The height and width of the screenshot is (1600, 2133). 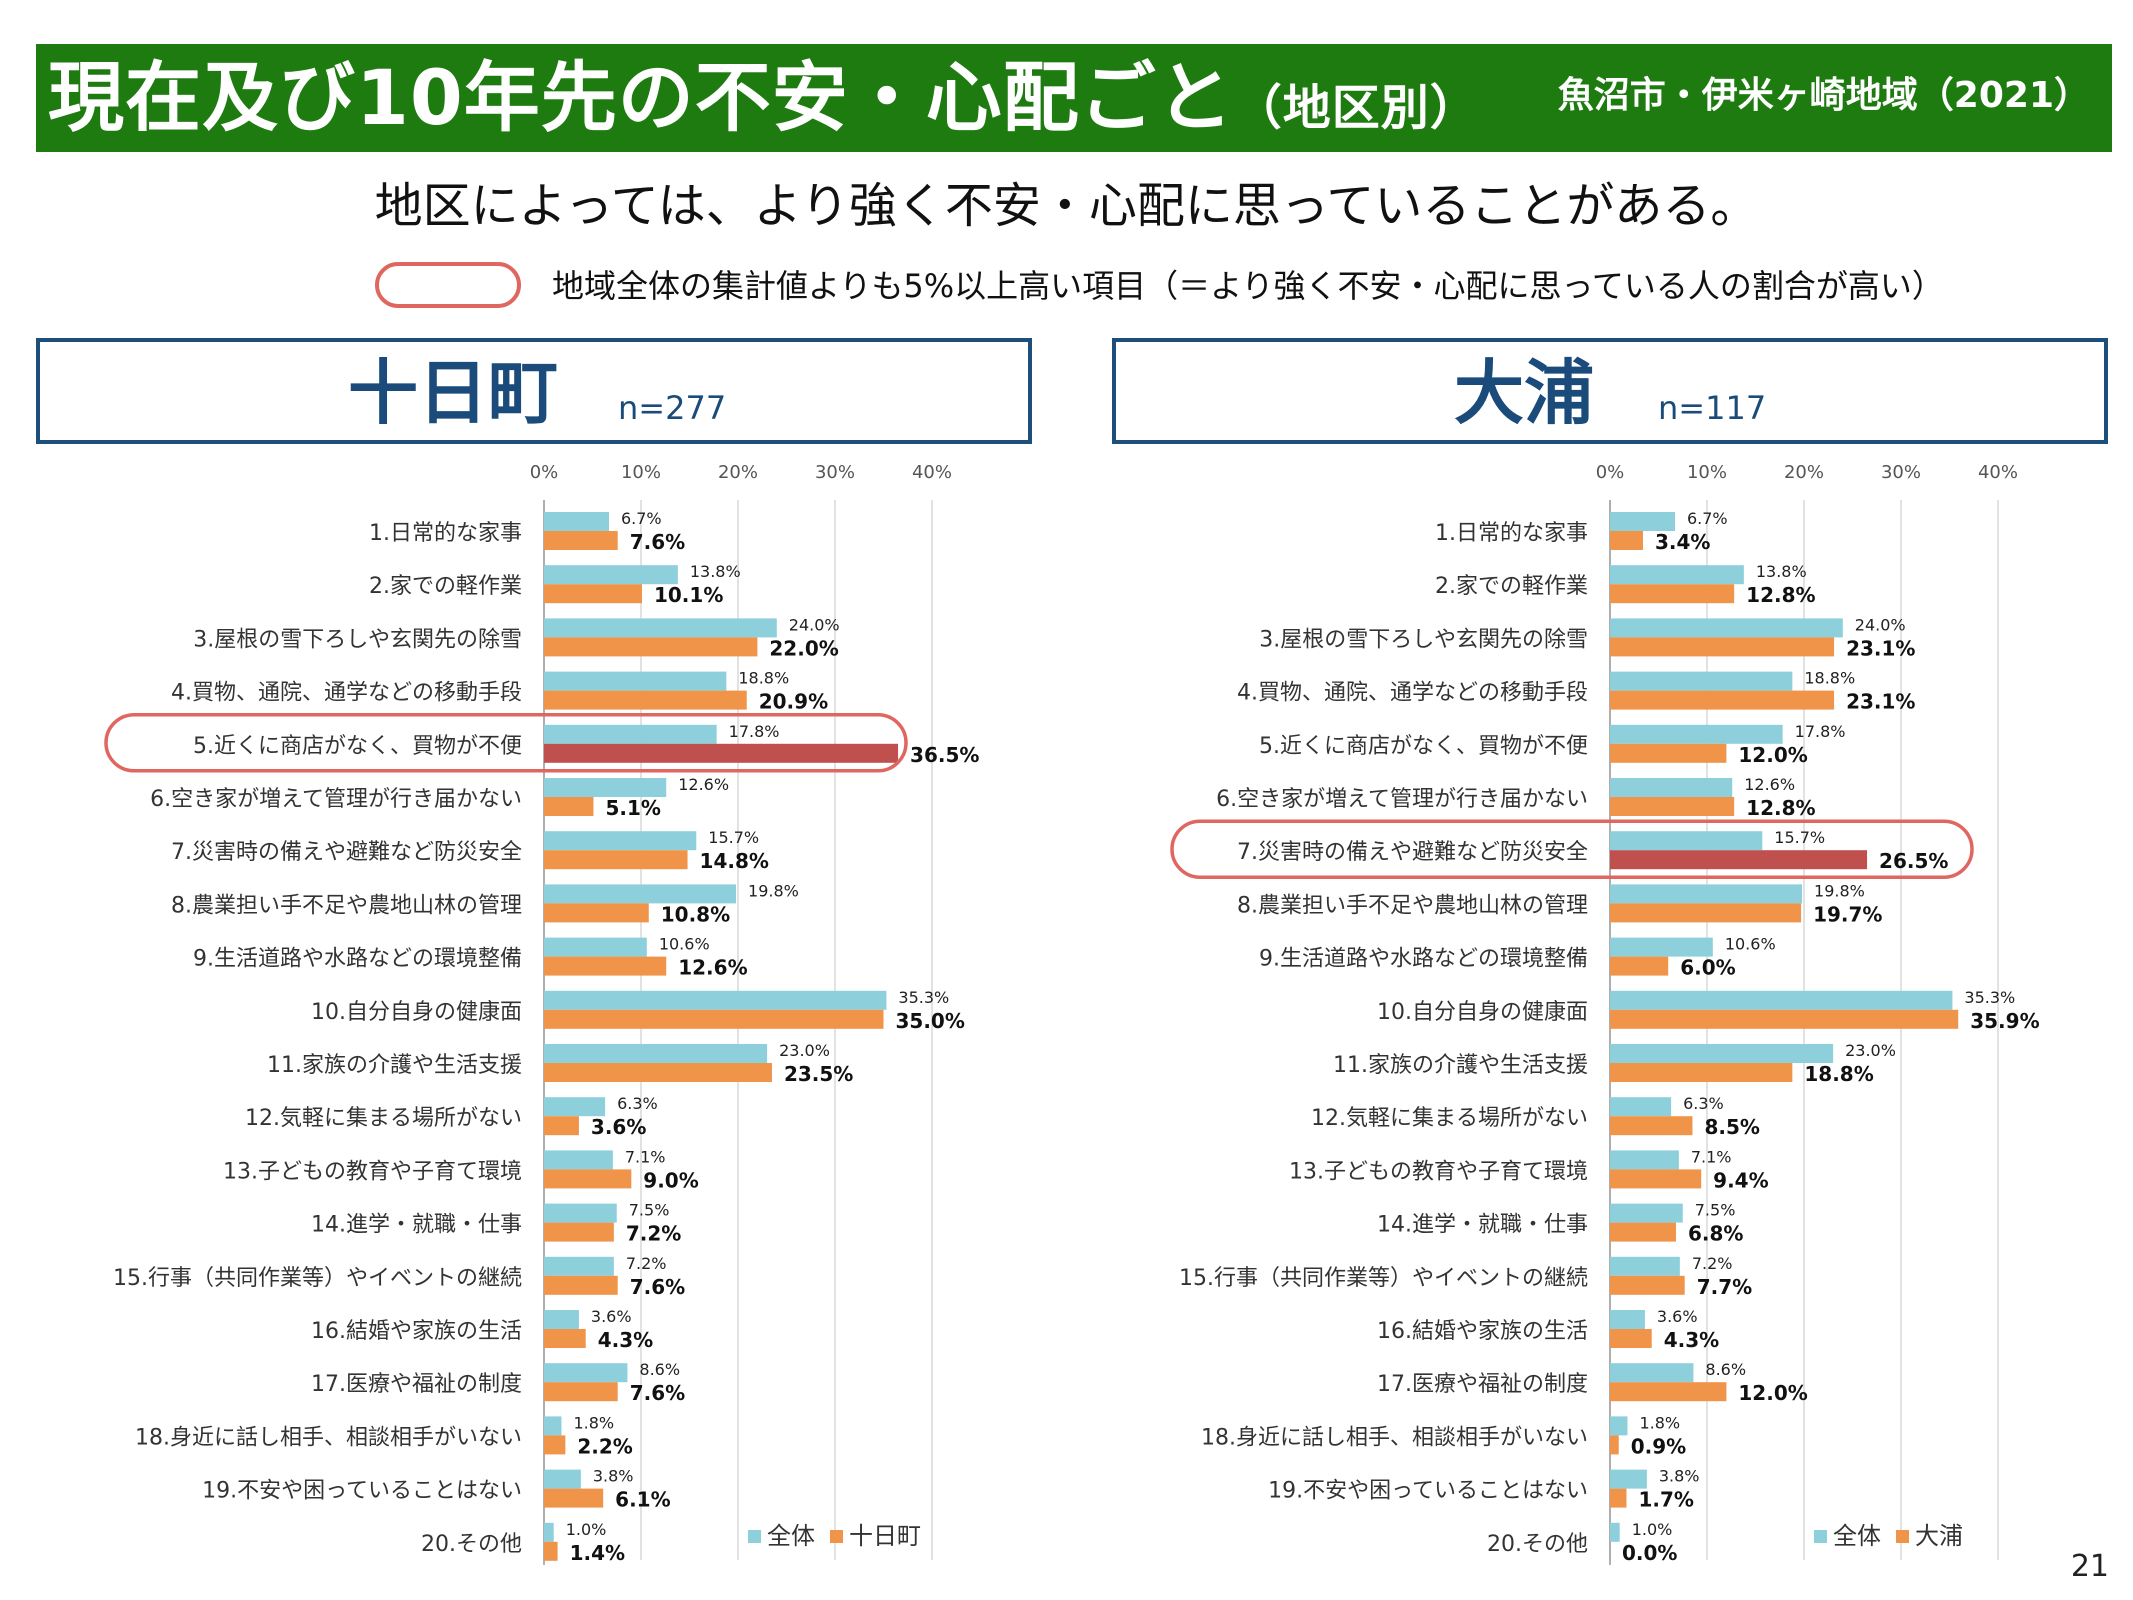 I want to click on oura-data-label-district: 6.0%, so click(x=1707, y=968).